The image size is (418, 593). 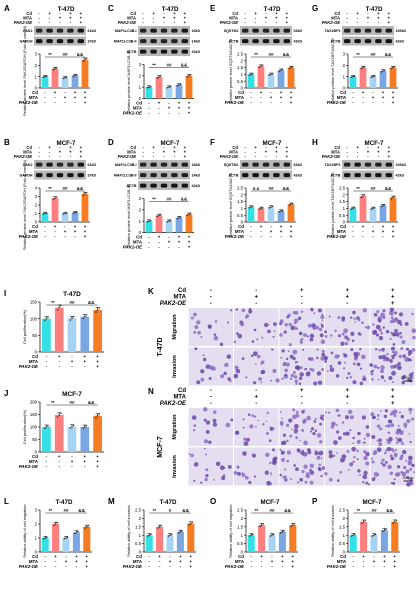 I want to click on panel-letter: P, so click(x=315, y=501).